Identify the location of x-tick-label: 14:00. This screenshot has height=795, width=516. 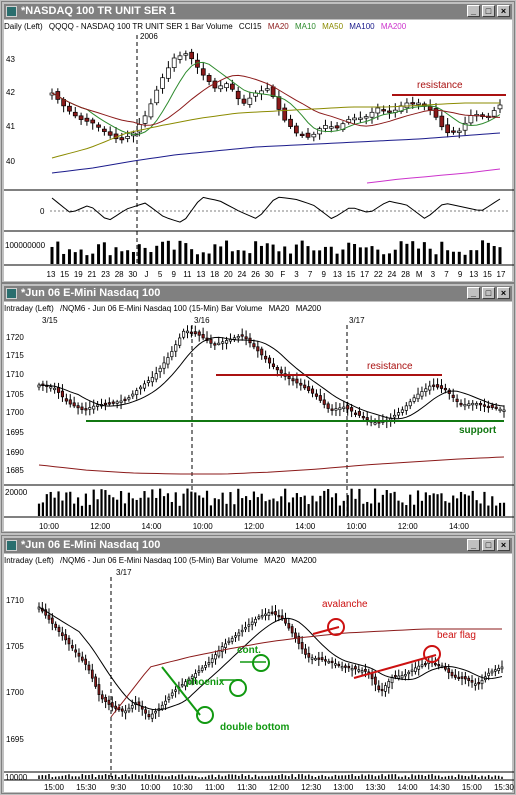
(459, 526).